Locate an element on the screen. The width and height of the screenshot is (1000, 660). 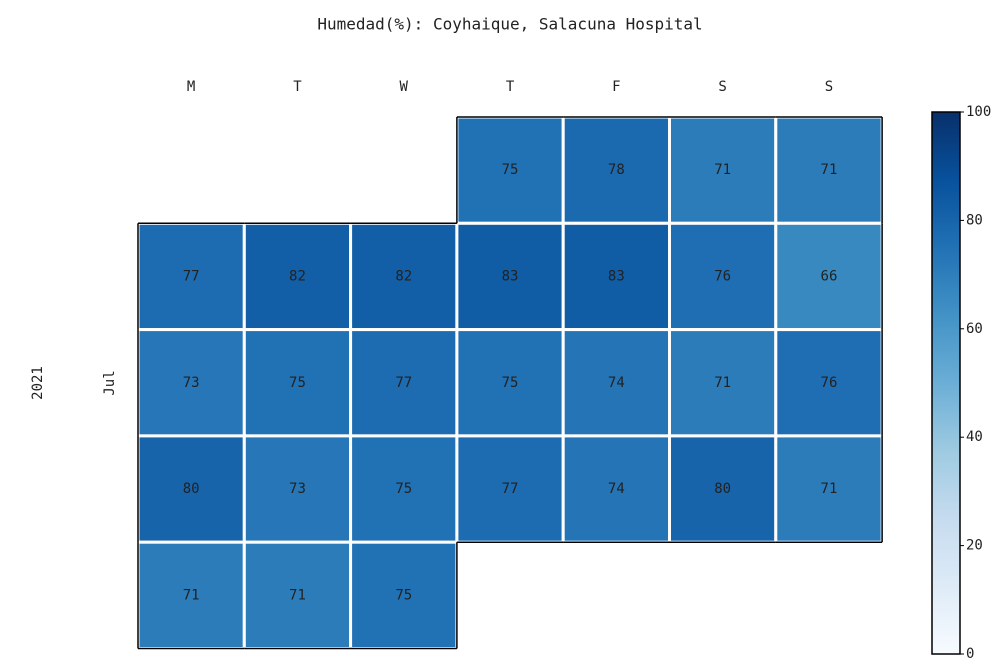
colorbar-tick-label: 20 is located at coordinates (974, 546).